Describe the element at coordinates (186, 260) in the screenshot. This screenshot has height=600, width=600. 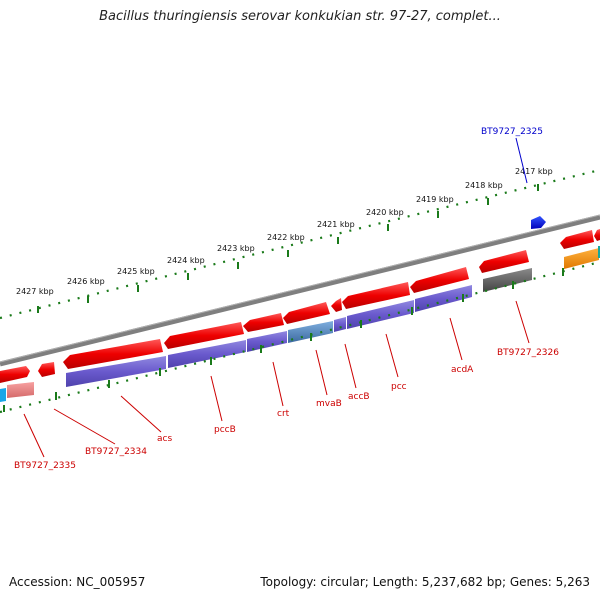
I see `scale-label: 2424 kbp` at that location.